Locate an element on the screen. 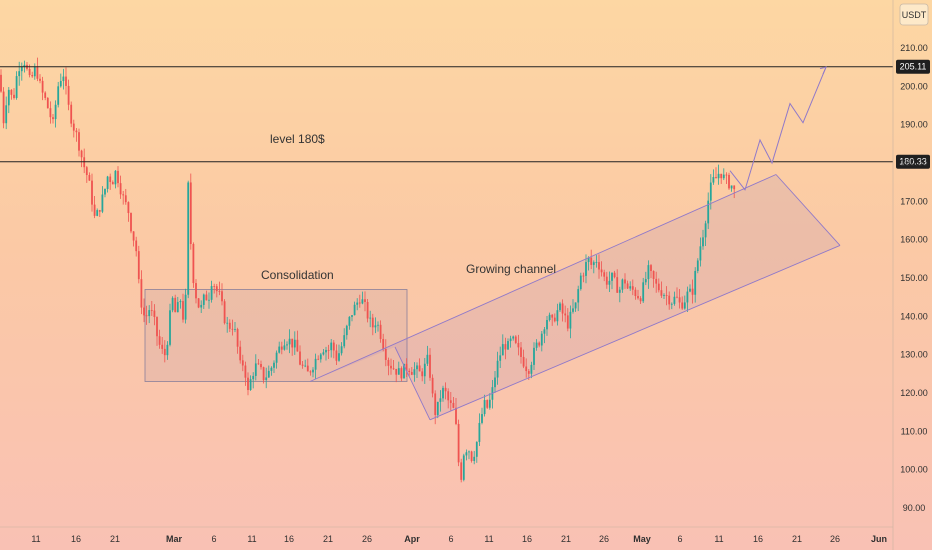 Image resolution: width=932 pixels, height=550 pixels. x-tick-label: 11 is located at coordinates (251, 539).